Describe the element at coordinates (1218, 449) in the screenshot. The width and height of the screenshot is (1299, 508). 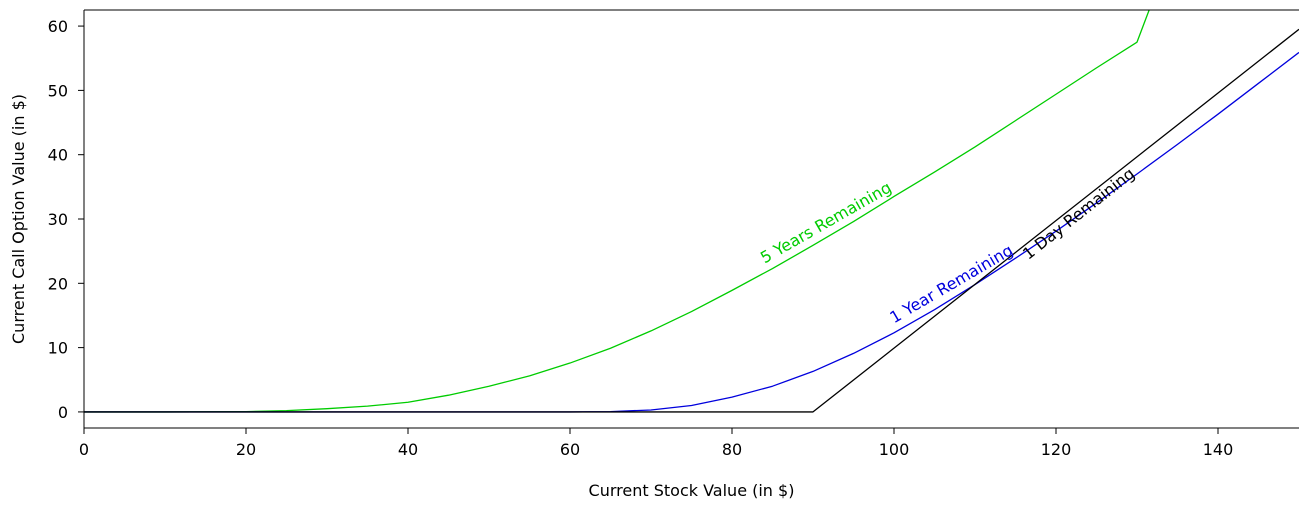
I see `x-tick-label: 140` at that location.